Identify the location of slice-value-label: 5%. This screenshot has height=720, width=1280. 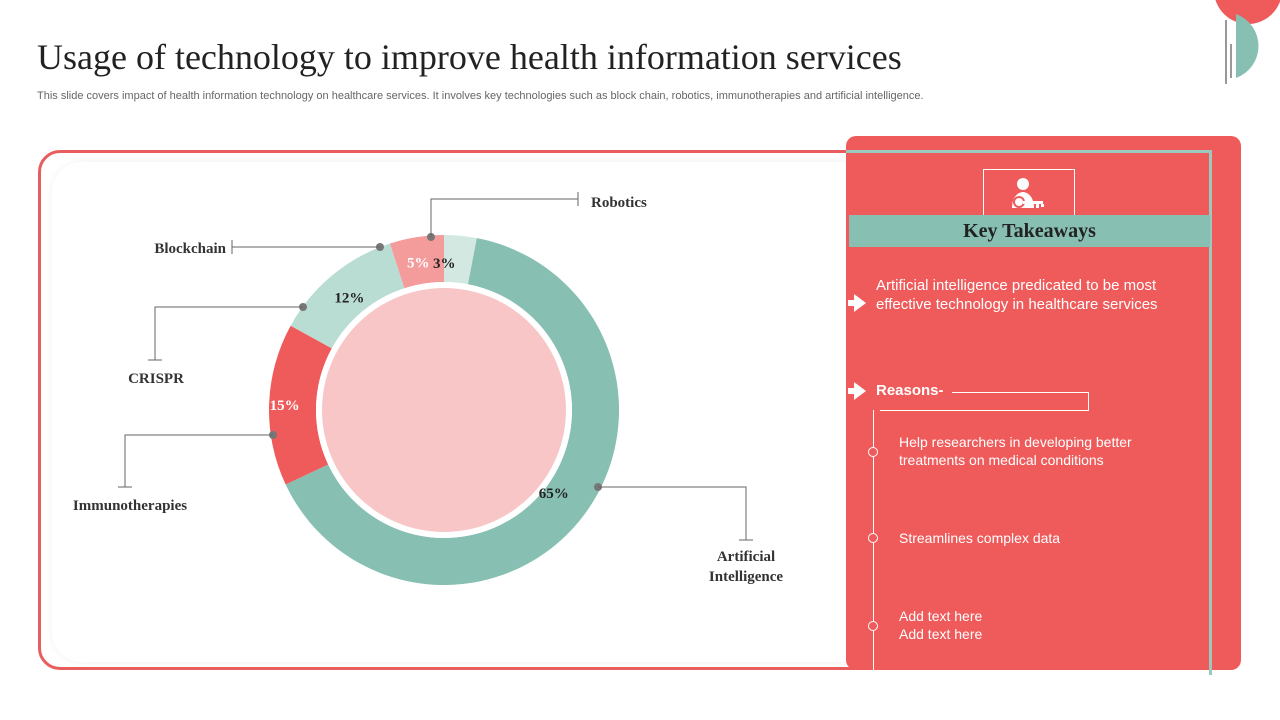
(418, 263).